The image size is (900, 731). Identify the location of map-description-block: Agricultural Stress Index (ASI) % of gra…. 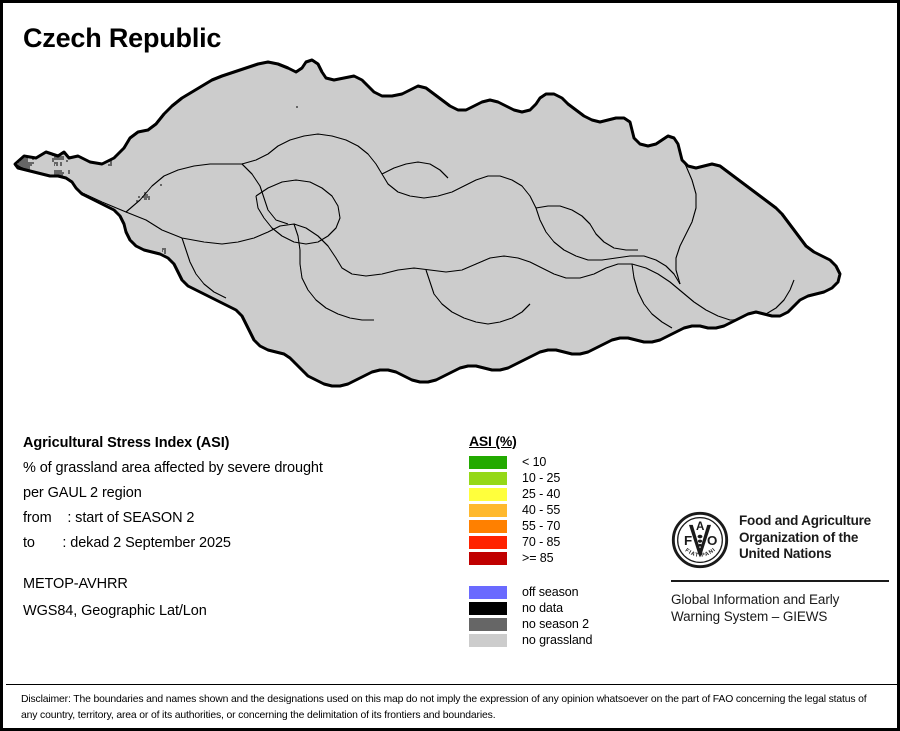
(238, 532).